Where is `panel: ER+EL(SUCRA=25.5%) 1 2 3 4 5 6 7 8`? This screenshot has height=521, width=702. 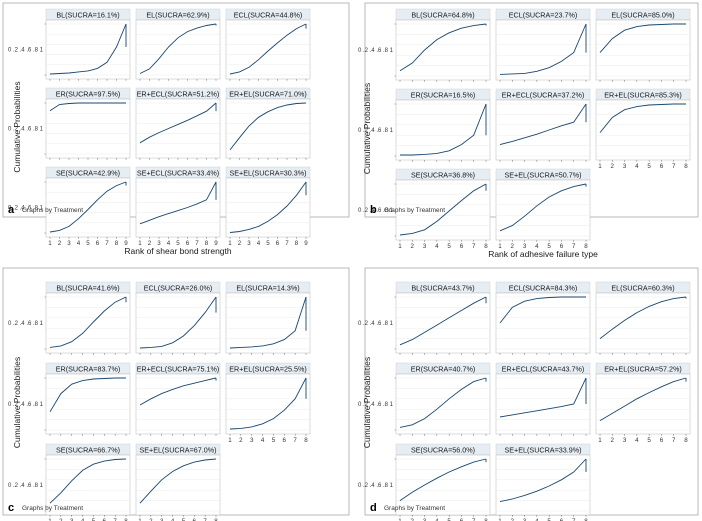 panel: ER+EL(SUCRA=25.5%) 1 2 3 4 5 6 7 8 is located at coordinates (268, 403).